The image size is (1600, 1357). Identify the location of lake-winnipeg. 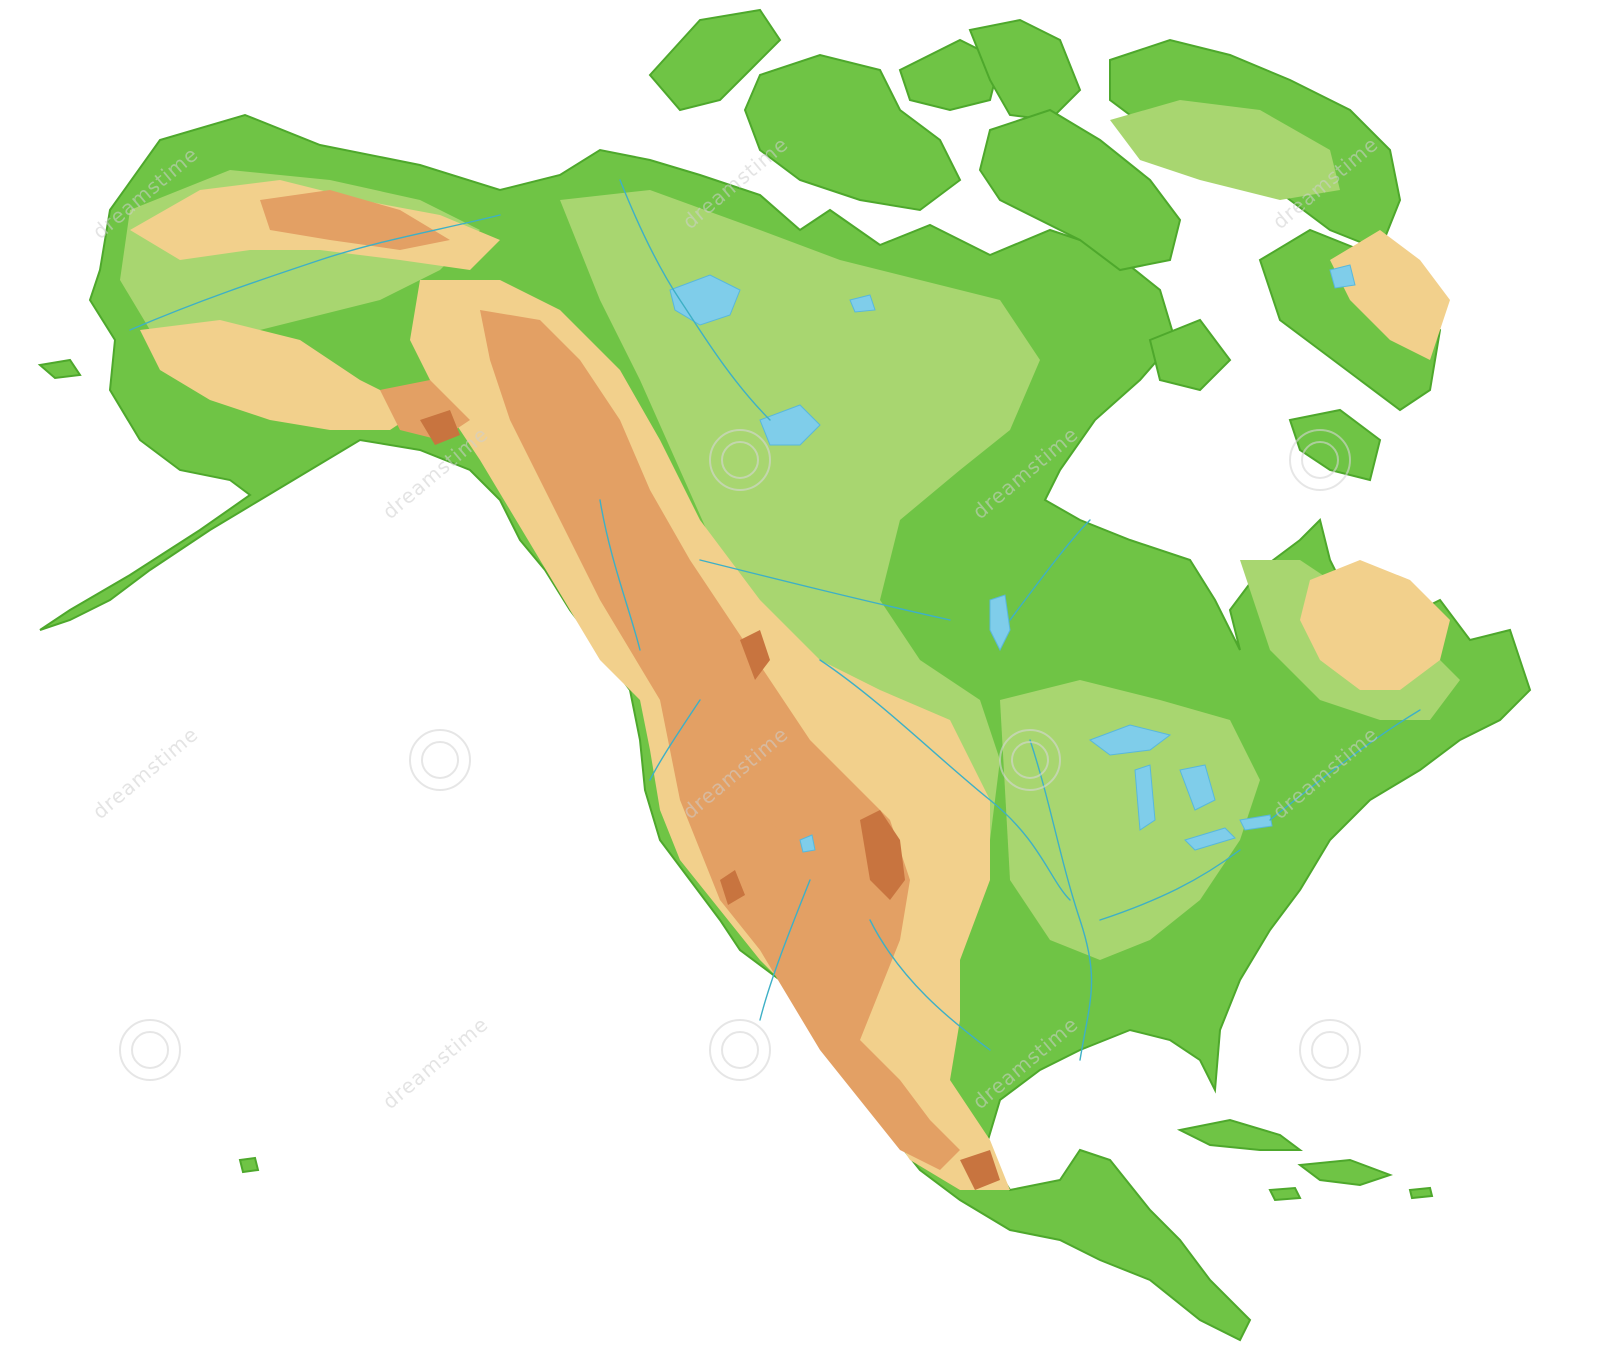
(1000, 623).